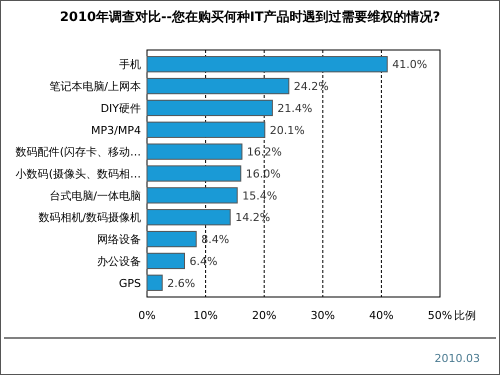  What do you see at coordinates (215, 239) in the screenshot?
I see `data-label: 8.4%` at bounding box center [215, 239].